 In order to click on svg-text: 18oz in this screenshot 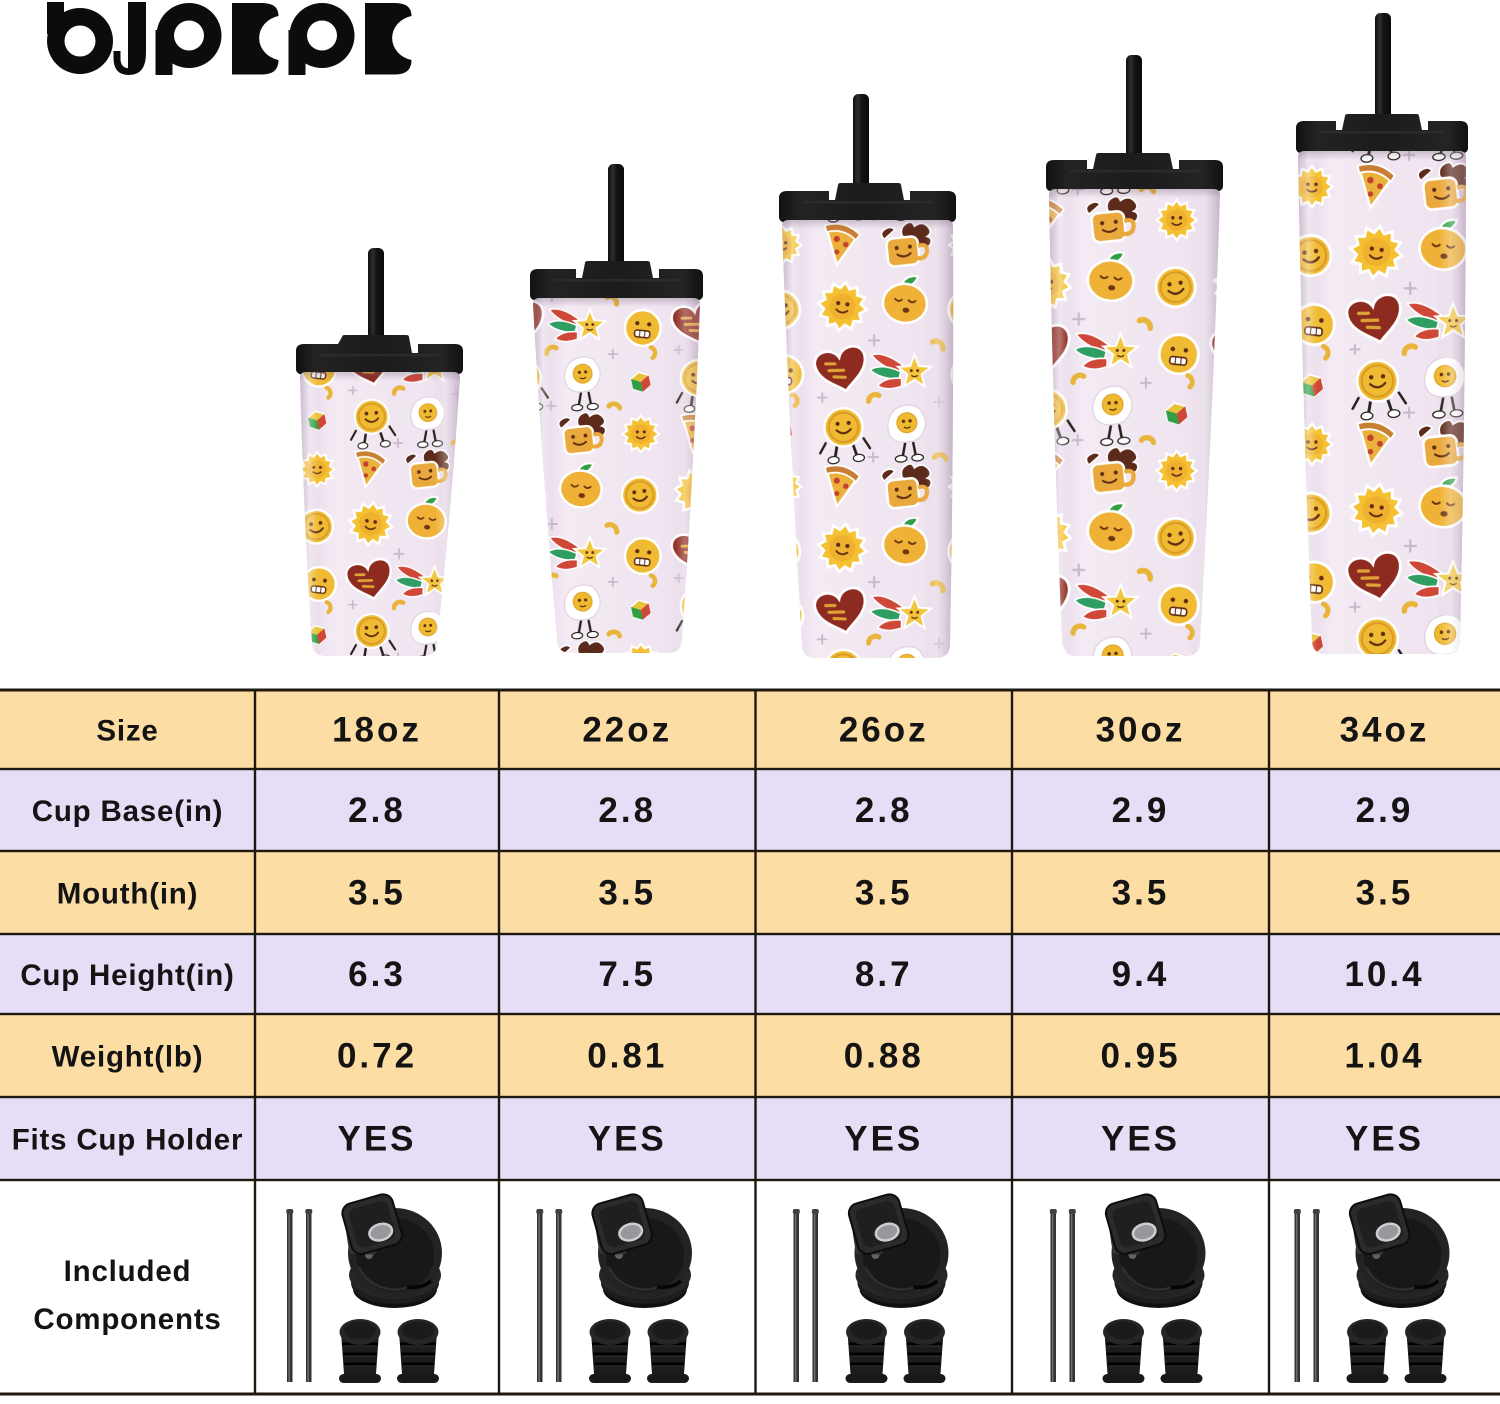, I will do `click(377, 730)`.